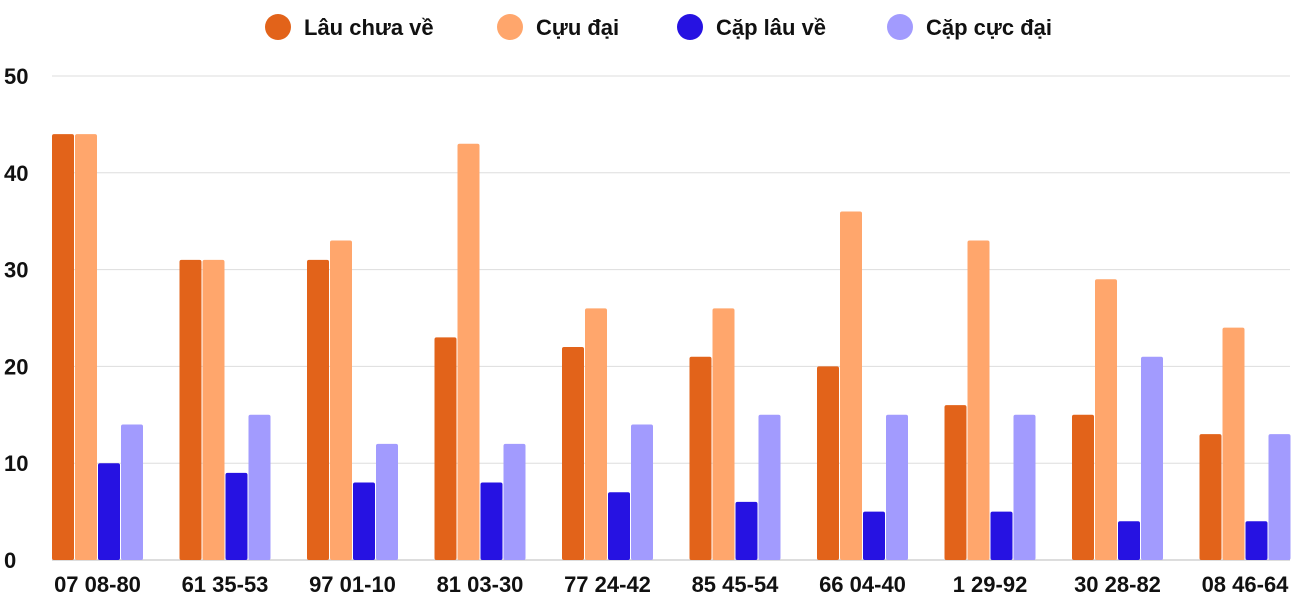  I want to click on y-tick-label: 30, so click(16, 270).